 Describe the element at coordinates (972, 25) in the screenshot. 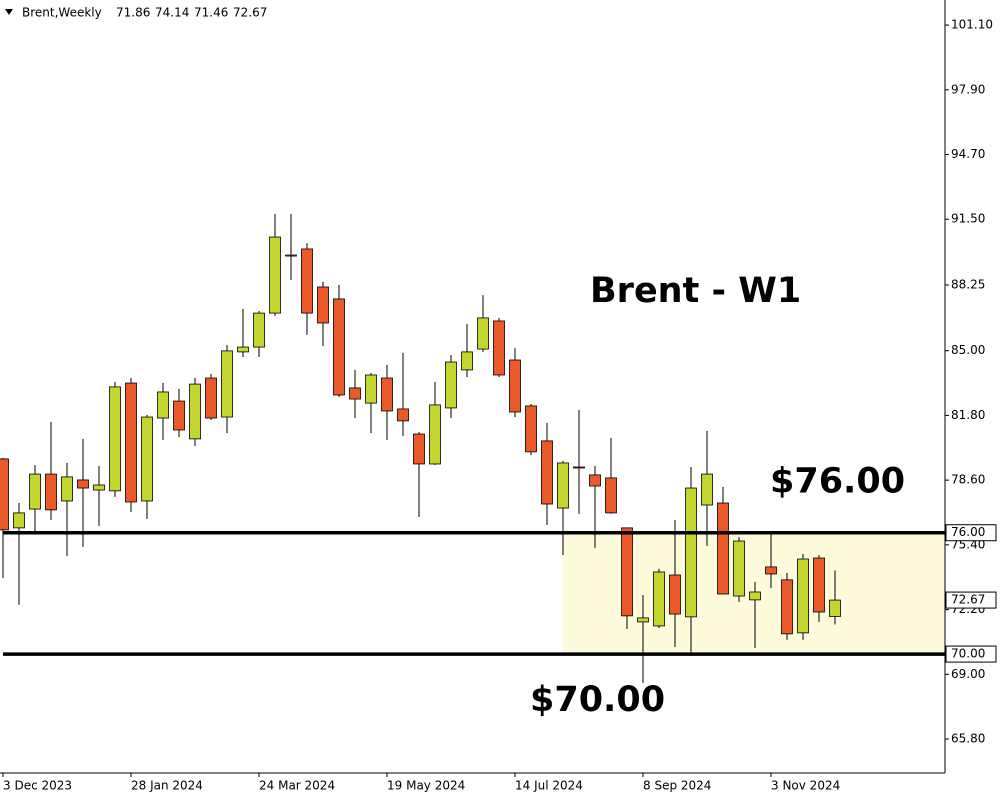

I see `y-tick-label: 101.10` at that location.